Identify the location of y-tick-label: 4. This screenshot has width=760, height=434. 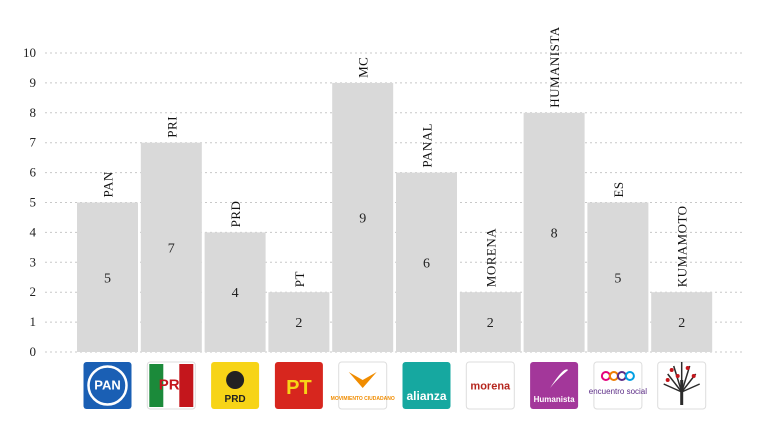
(33, 231).